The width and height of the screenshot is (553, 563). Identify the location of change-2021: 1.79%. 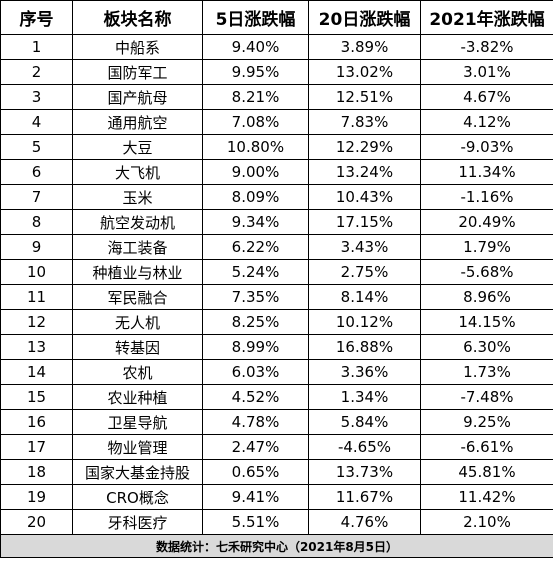
(486, 247).